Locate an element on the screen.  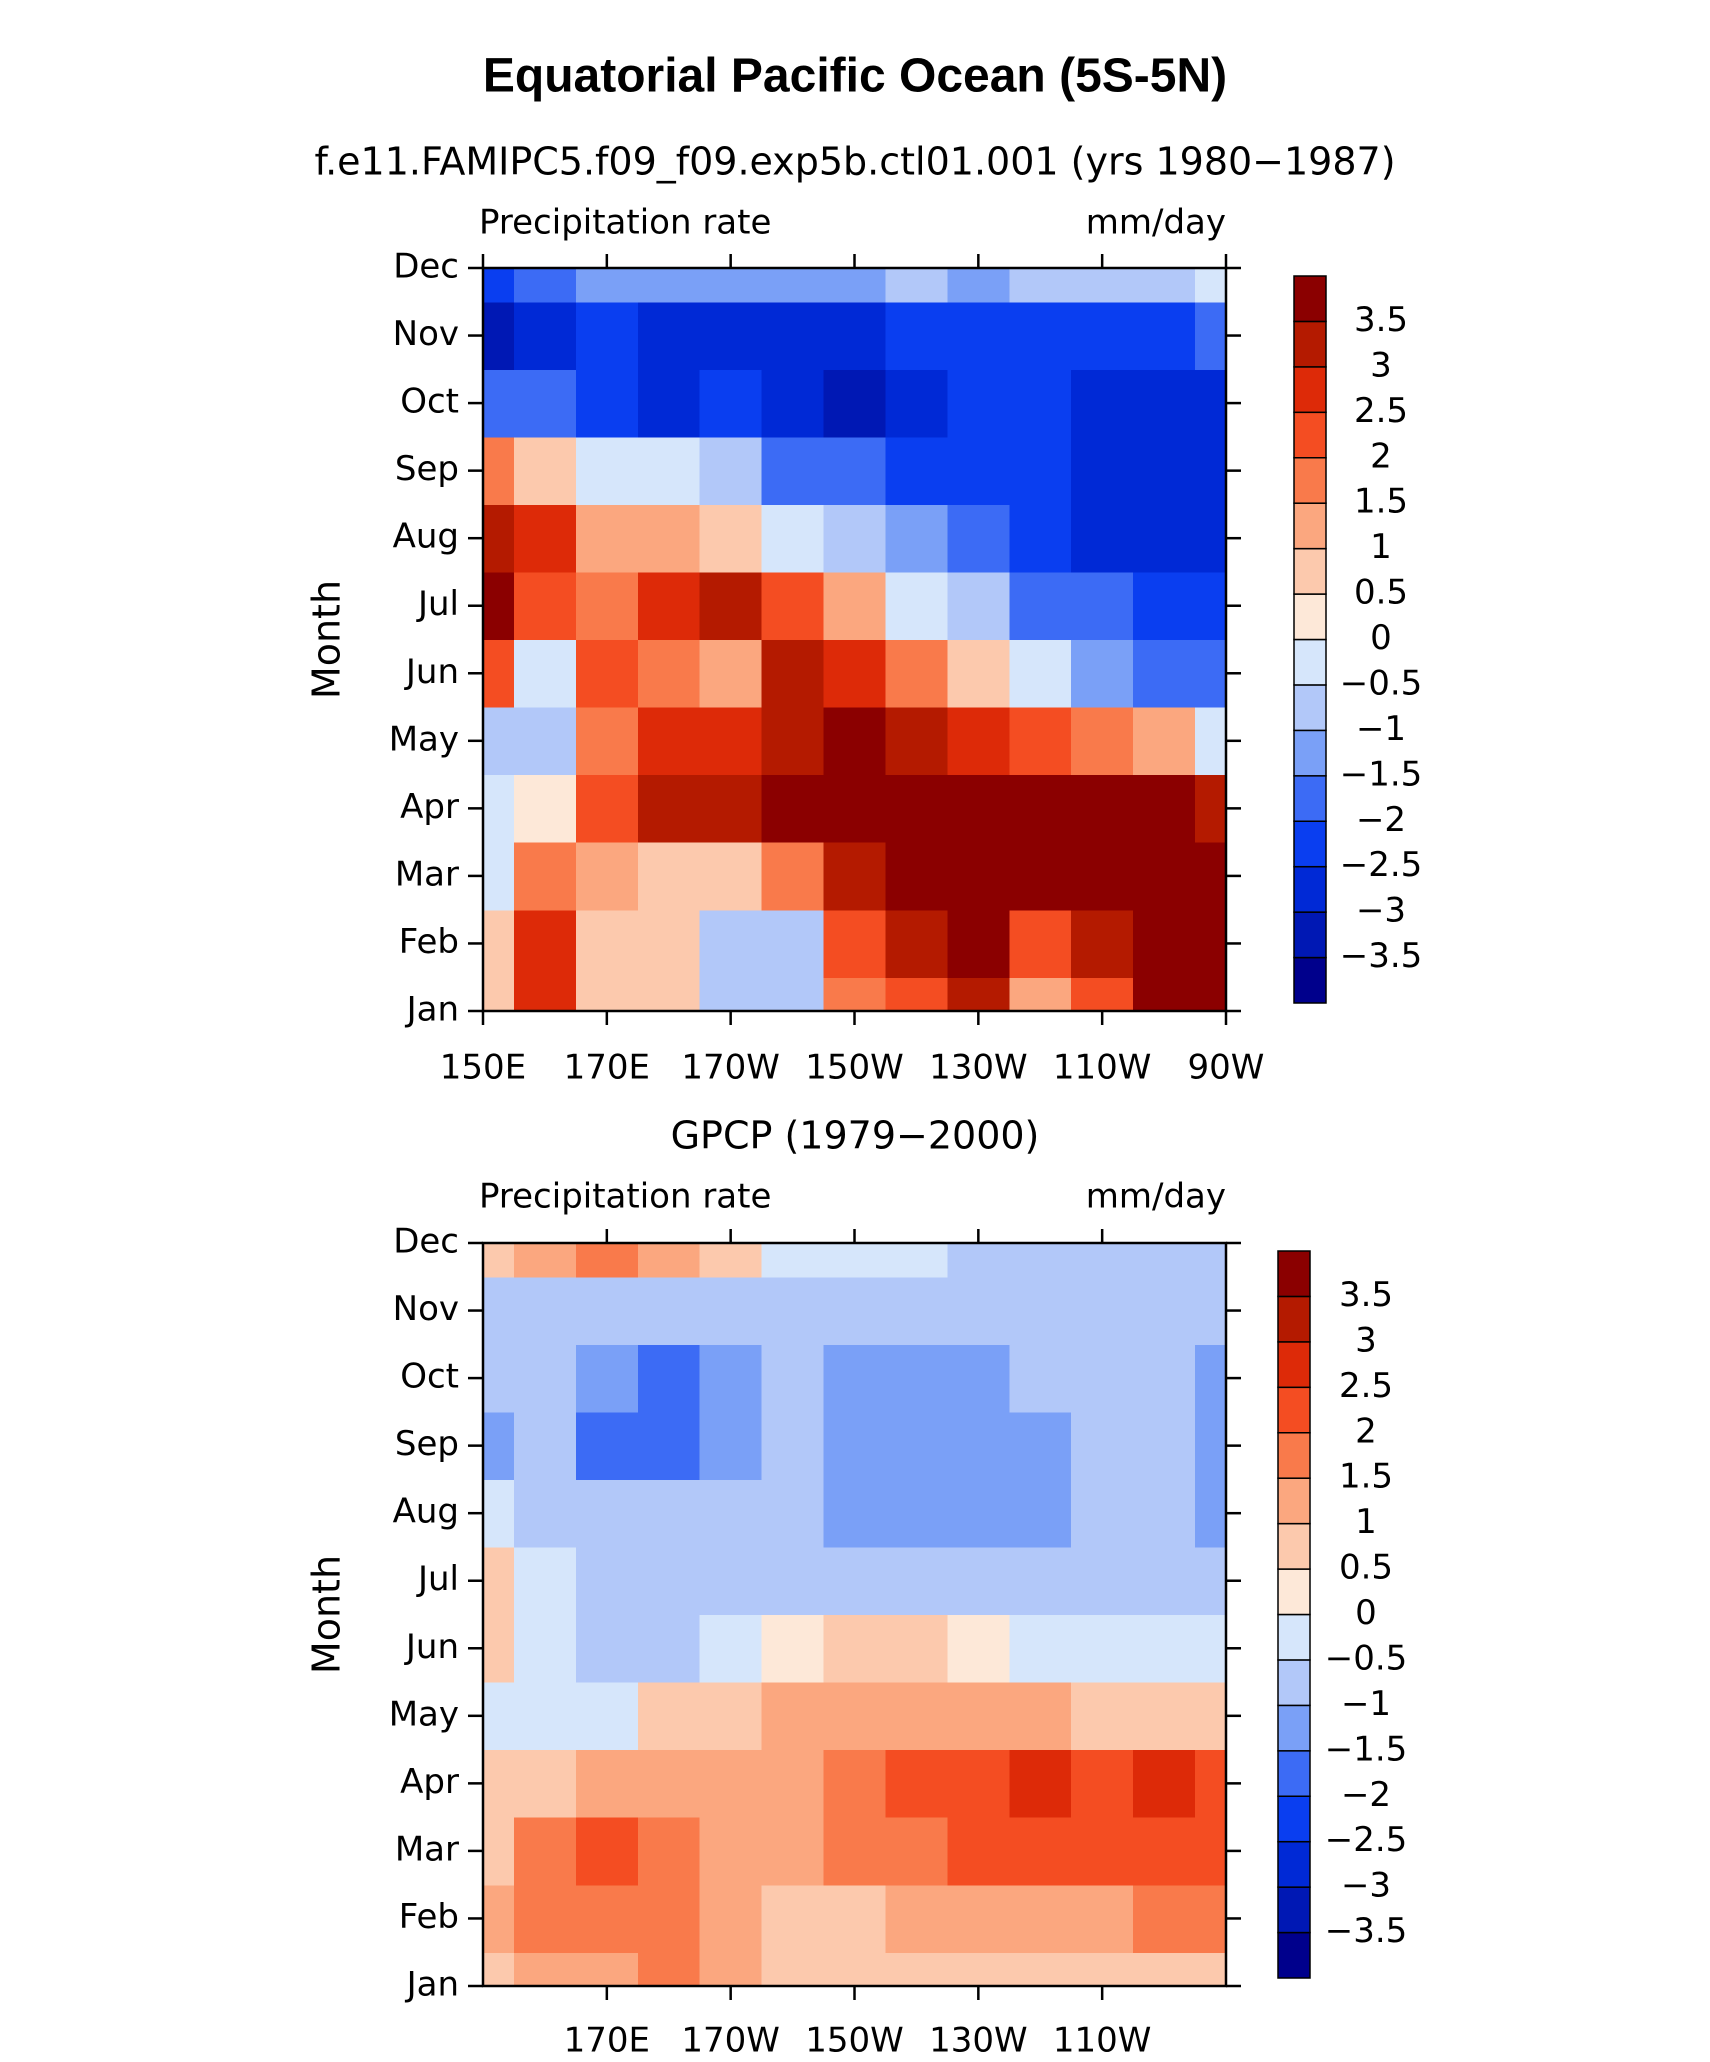
y-tick-label: Feb is located at coordinates (429, 1917).